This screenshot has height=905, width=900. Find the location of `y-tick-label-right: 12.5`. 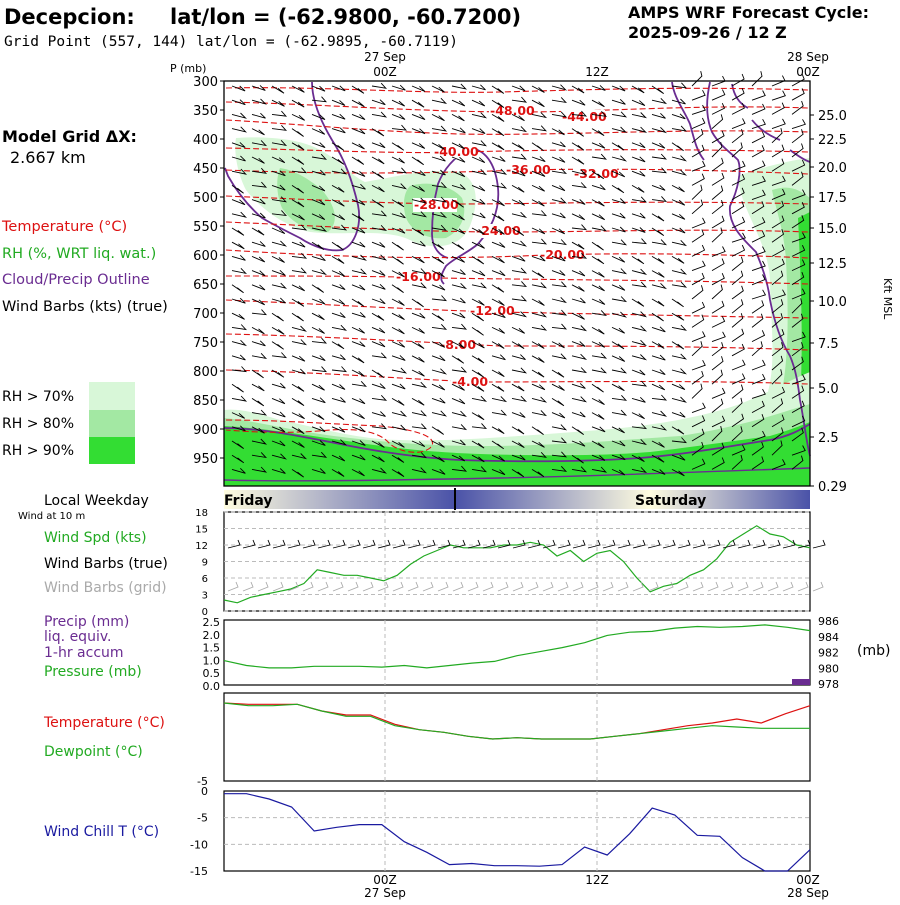

y-tick-label-right: 12.5 is located at coordinates (832, 264).